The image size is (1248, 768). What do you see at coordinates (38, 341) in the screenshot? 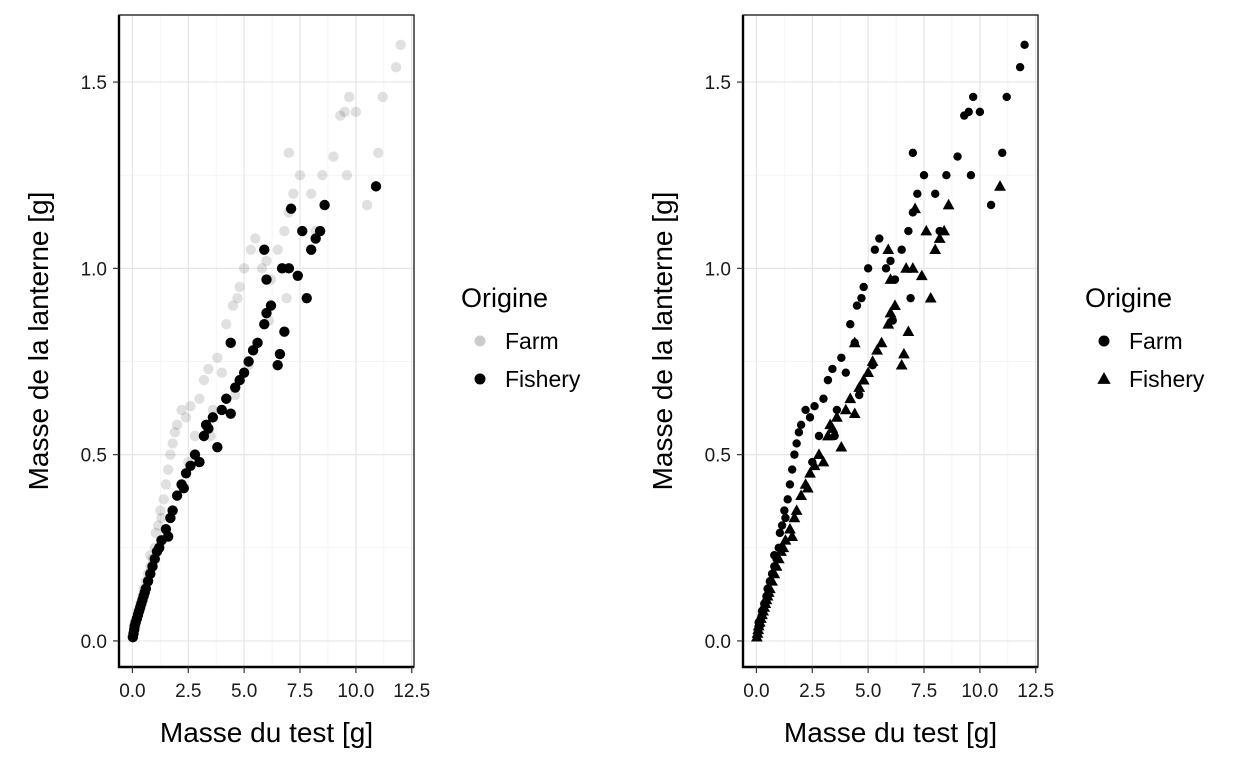
I see `y-axis-title: Masse de la lanterne [g]` at bounding box center [38, 341].